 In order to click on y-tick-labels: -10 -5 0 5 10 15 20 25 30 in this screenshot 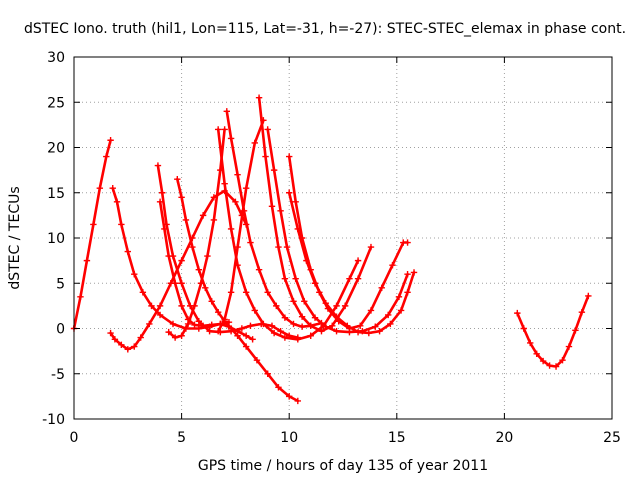, I will do `click(53, 239)`.